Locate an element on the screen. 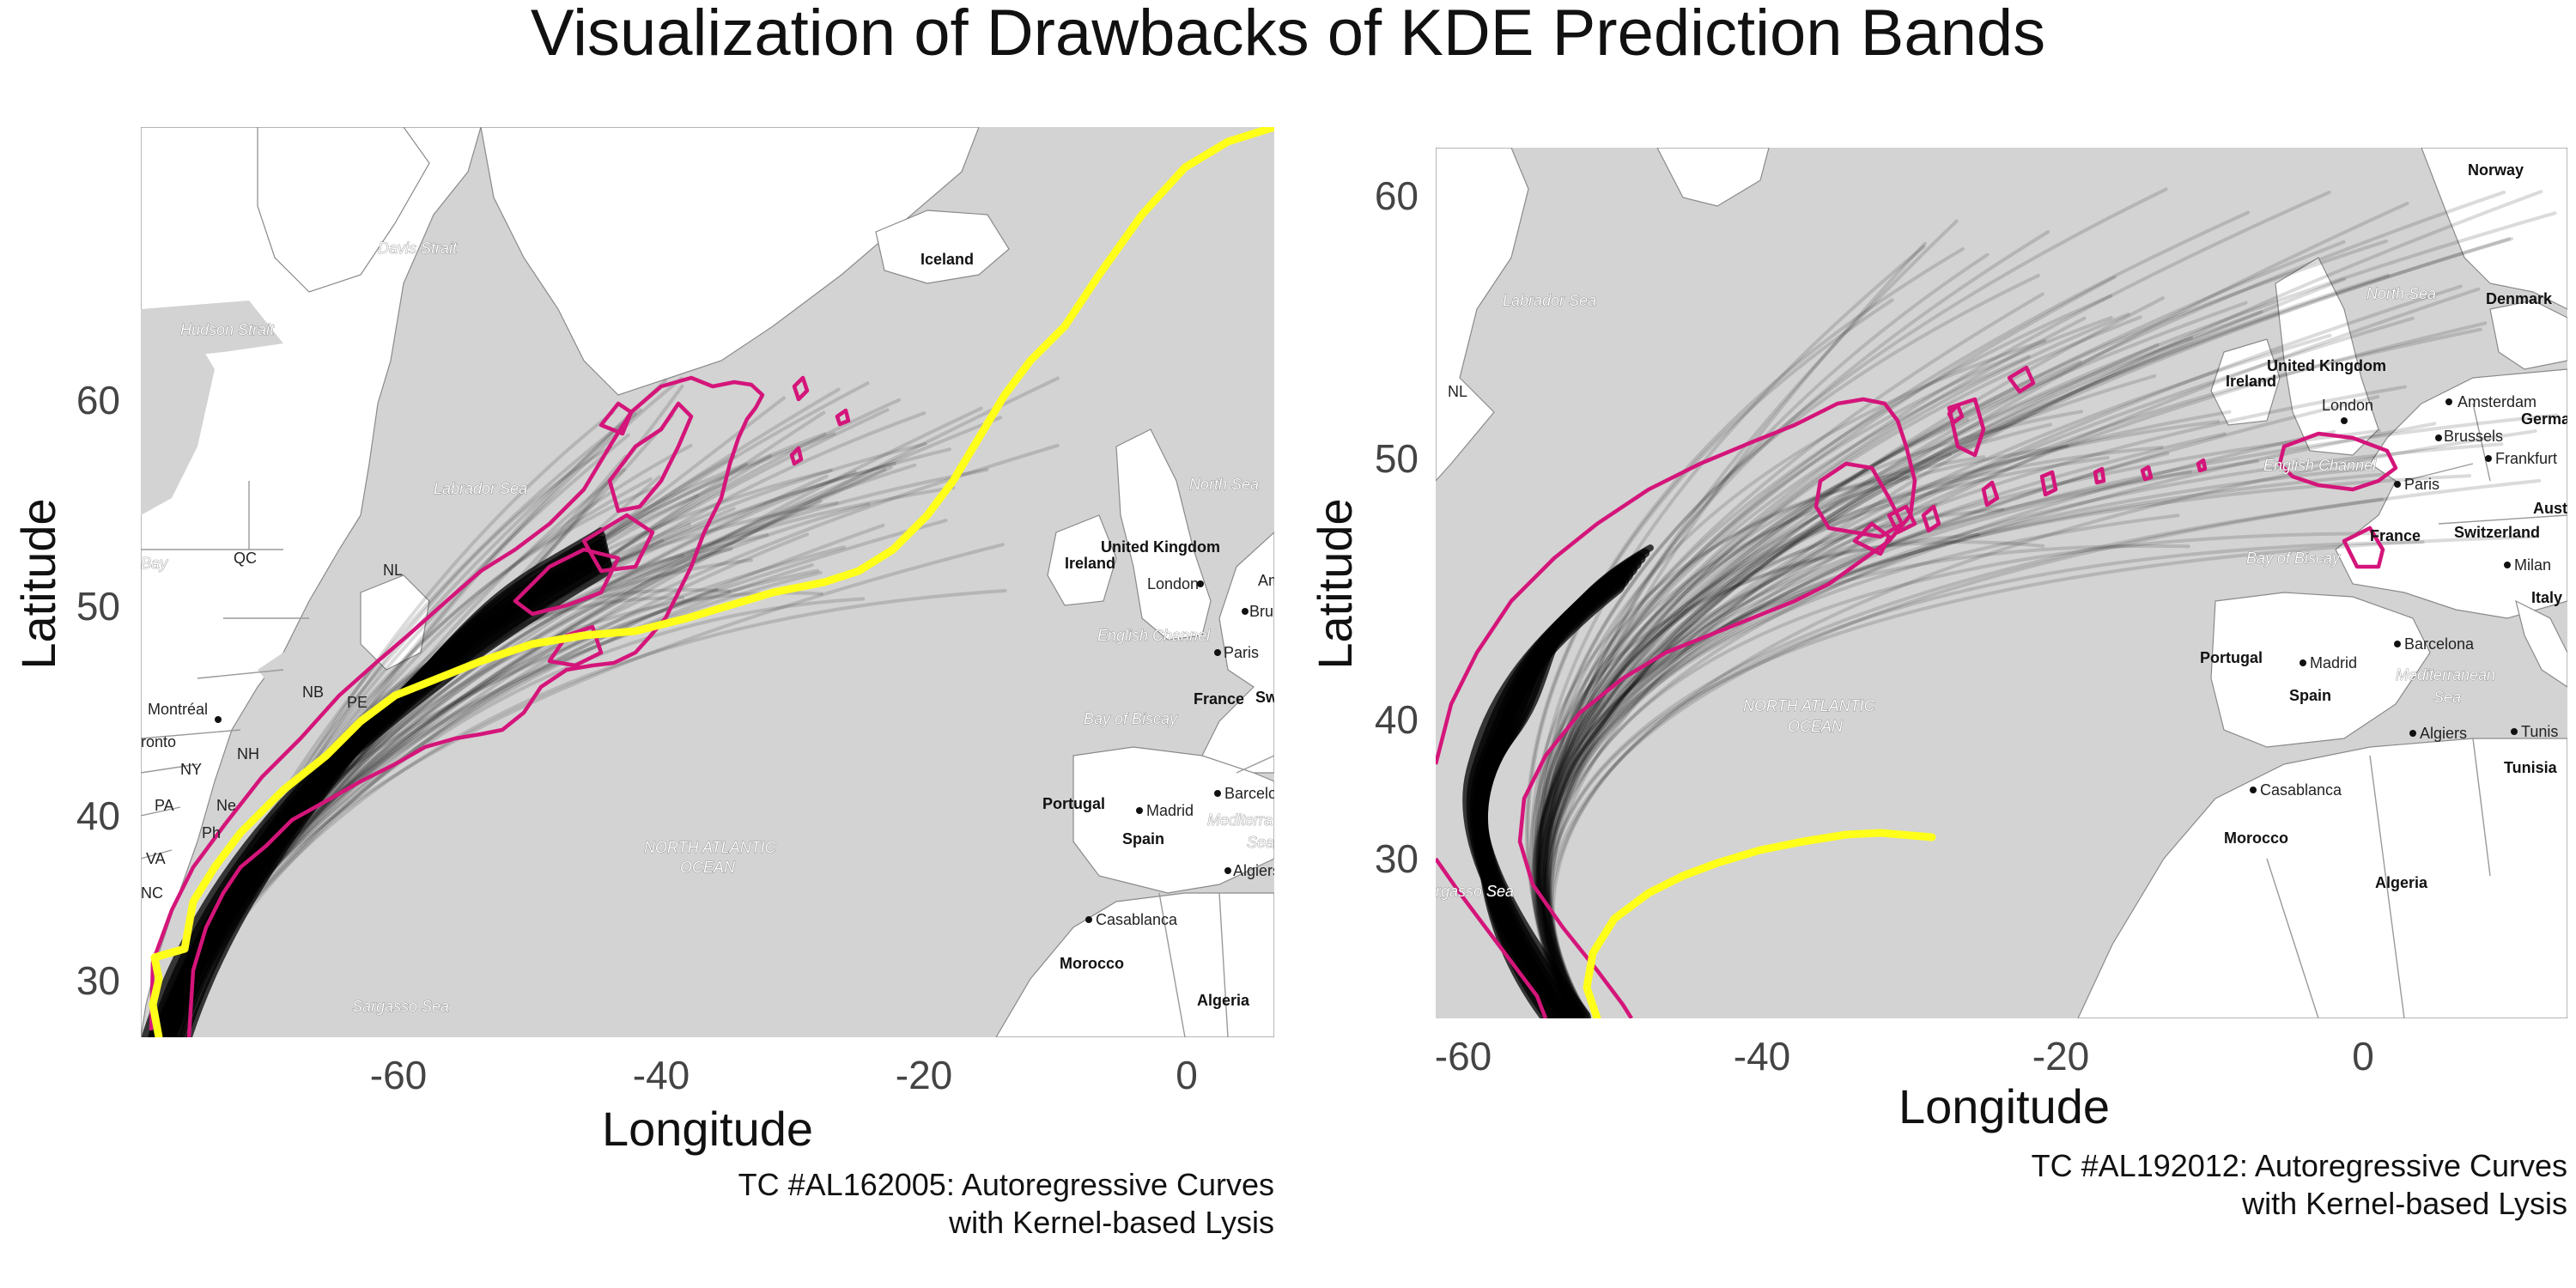 The height and width of the screenshot is (1288, 2576). r-label-united-kingdom: United Kingdom is located at coordinates (2326, 366).